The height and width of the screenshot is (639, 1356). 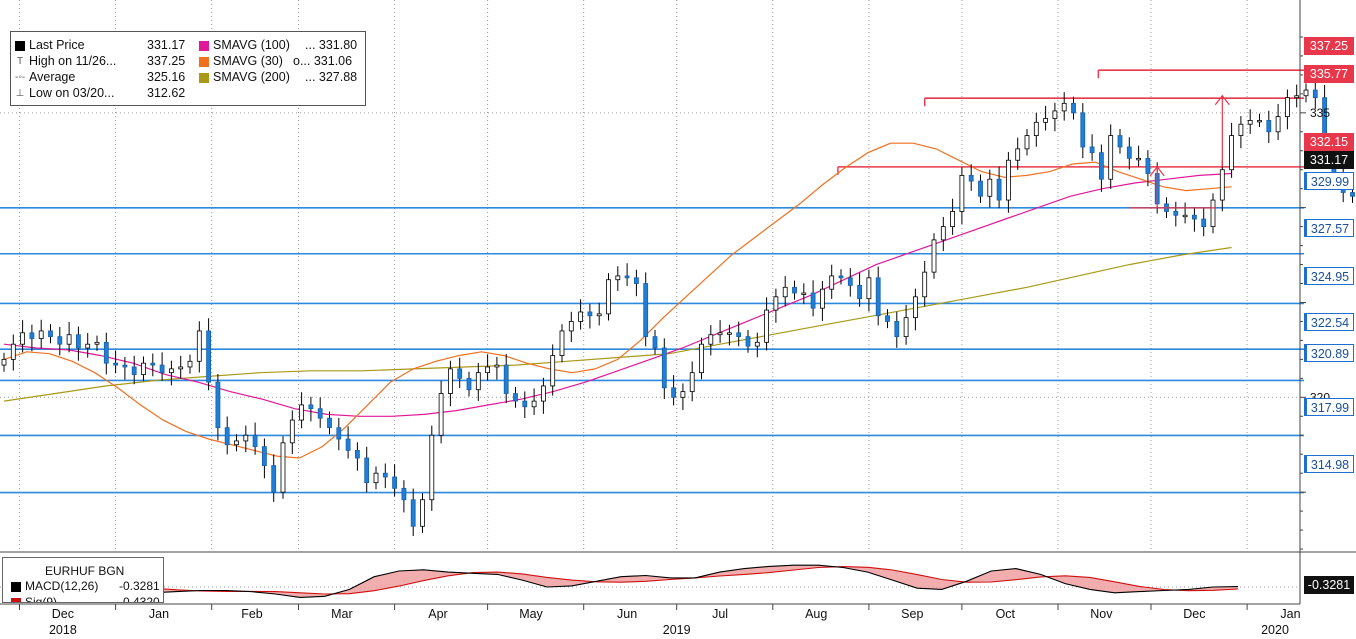 What do you see at coordinates (720, 614) in the screenshot?
I see `x-month-label: Jul` at bounding box center [720, 614].